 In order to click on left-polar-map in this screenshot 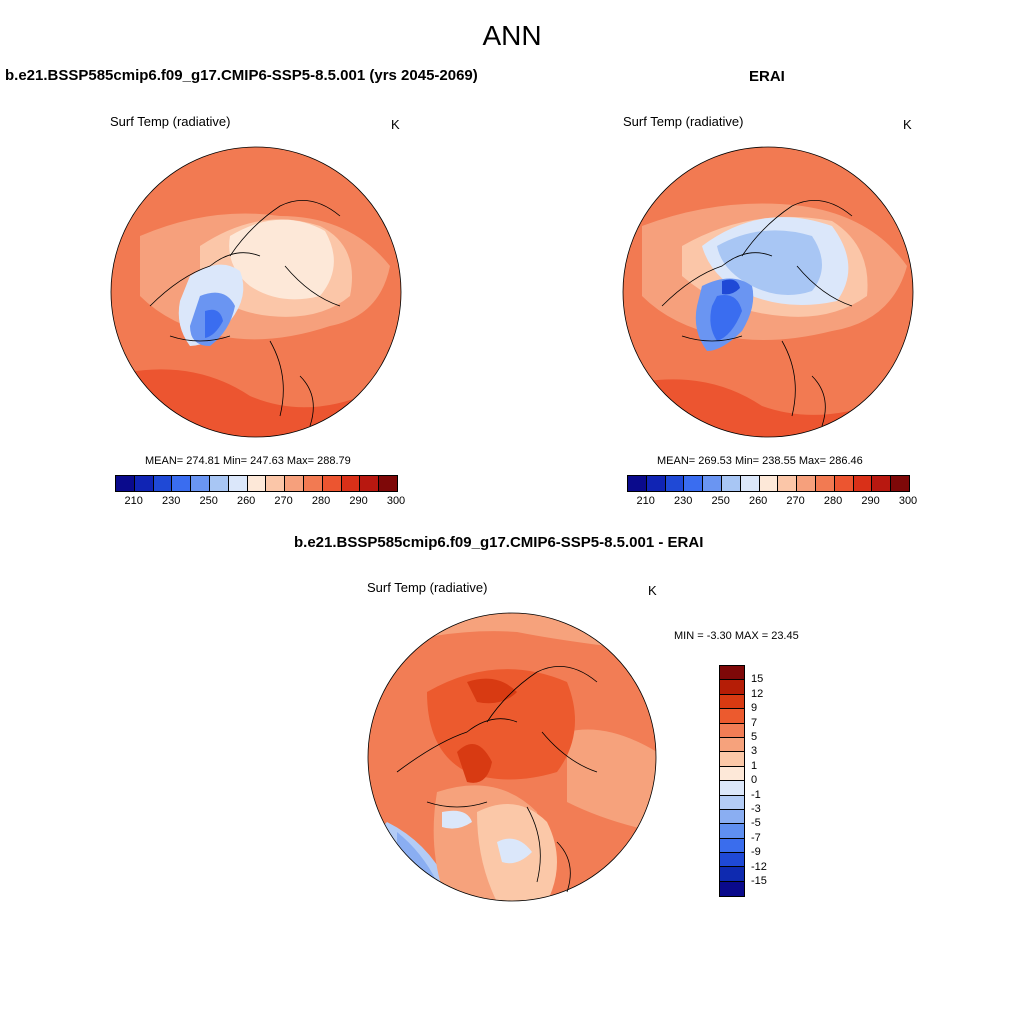, I will do `click(256, 292)`.